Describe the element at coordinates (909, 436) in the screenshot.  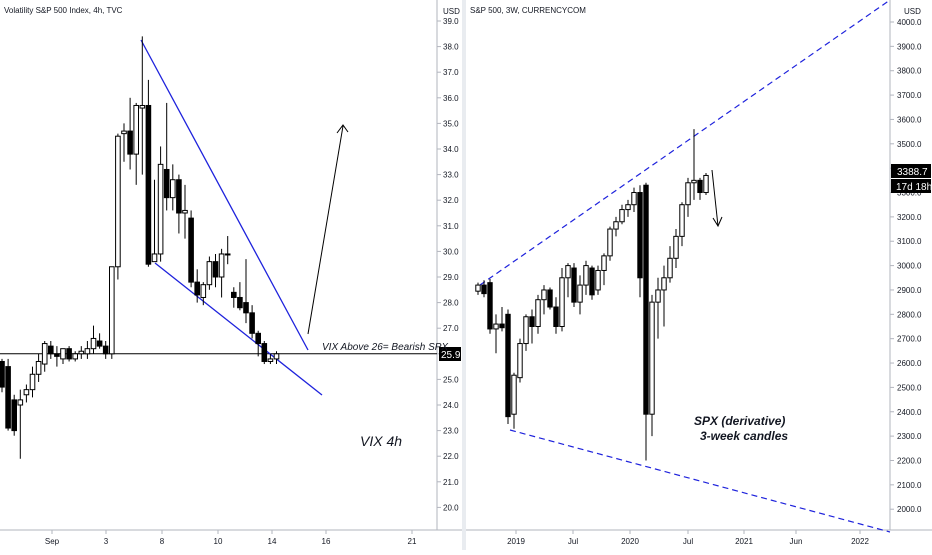
I see `spx-y-tick-label: 2300.0` at that location.